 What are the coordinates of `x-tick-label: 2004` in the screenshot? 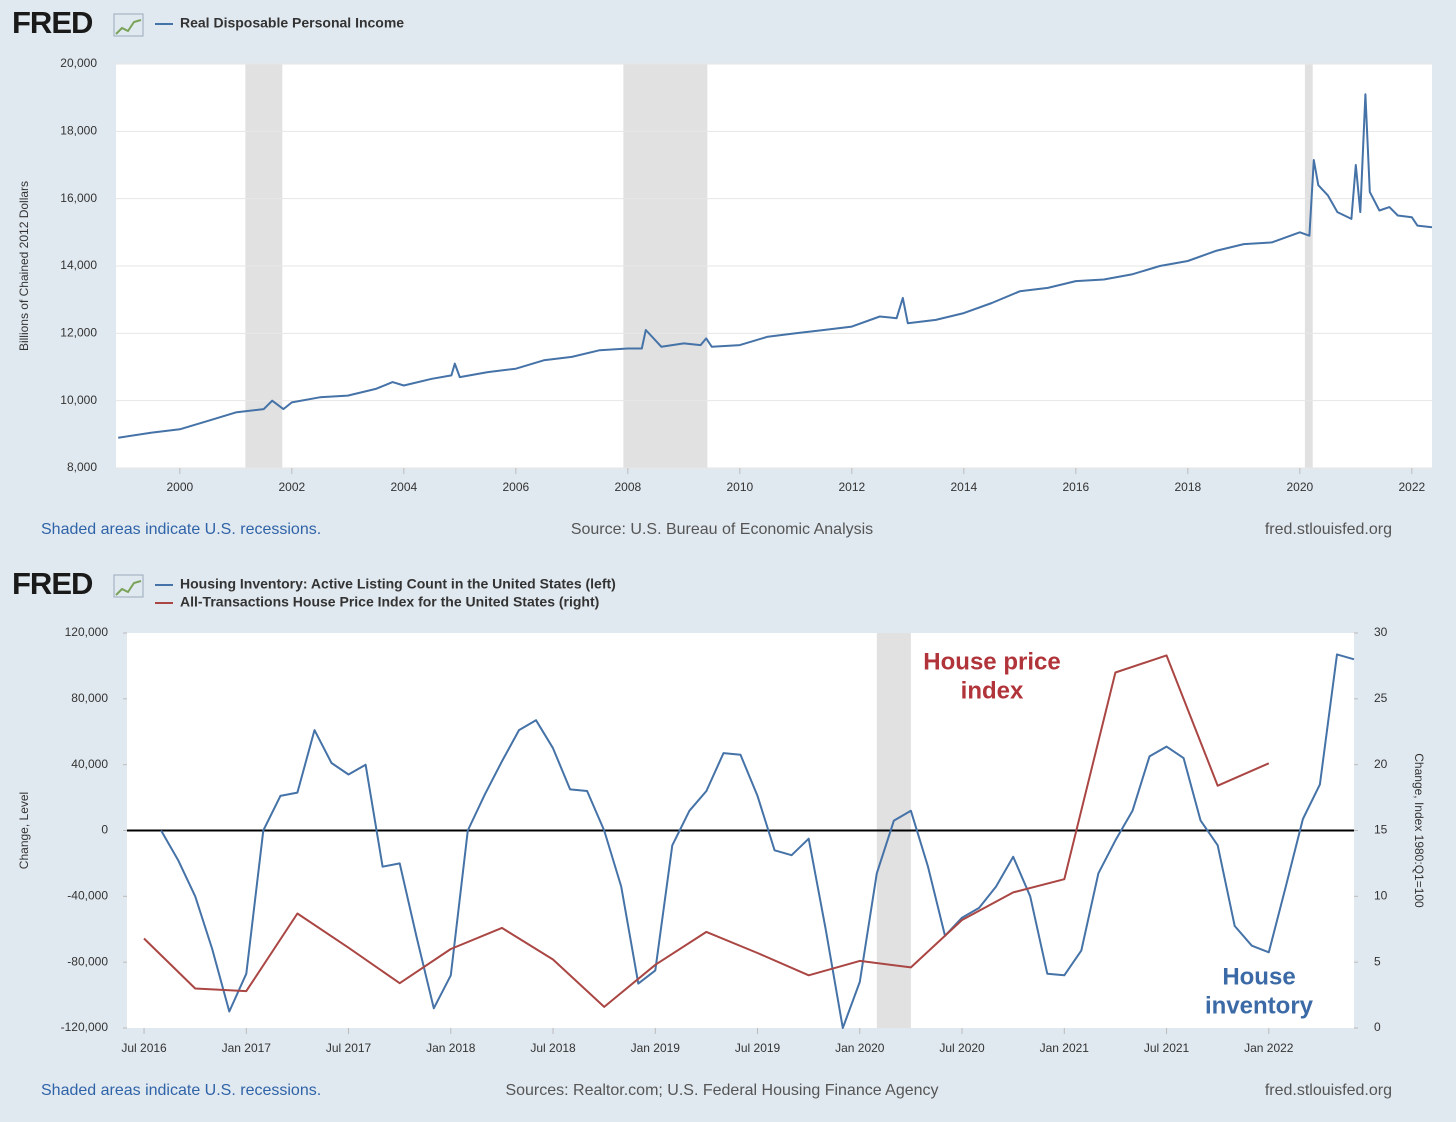 It's located at (403, 487).